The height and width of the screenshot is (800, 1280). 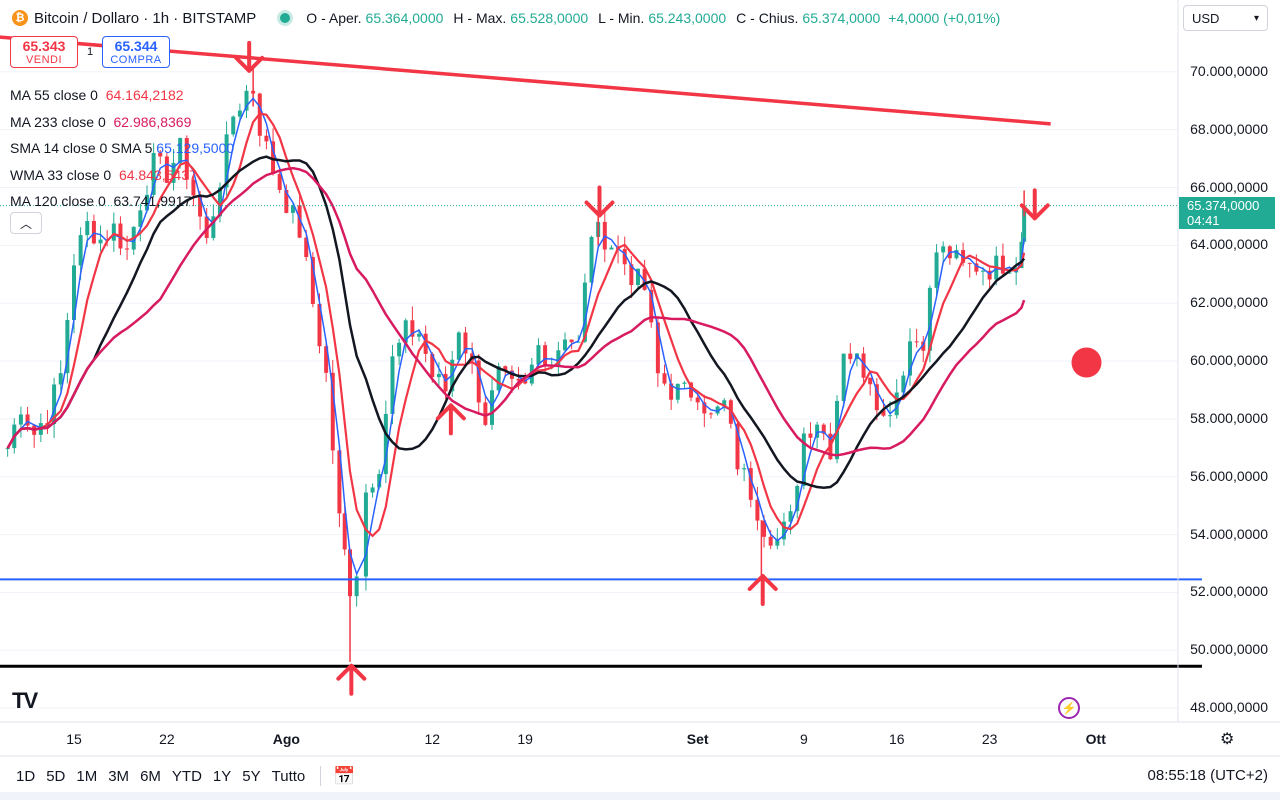 I want to click on y-tick-label: 52.000,0000, so click(x=1229, y=591).